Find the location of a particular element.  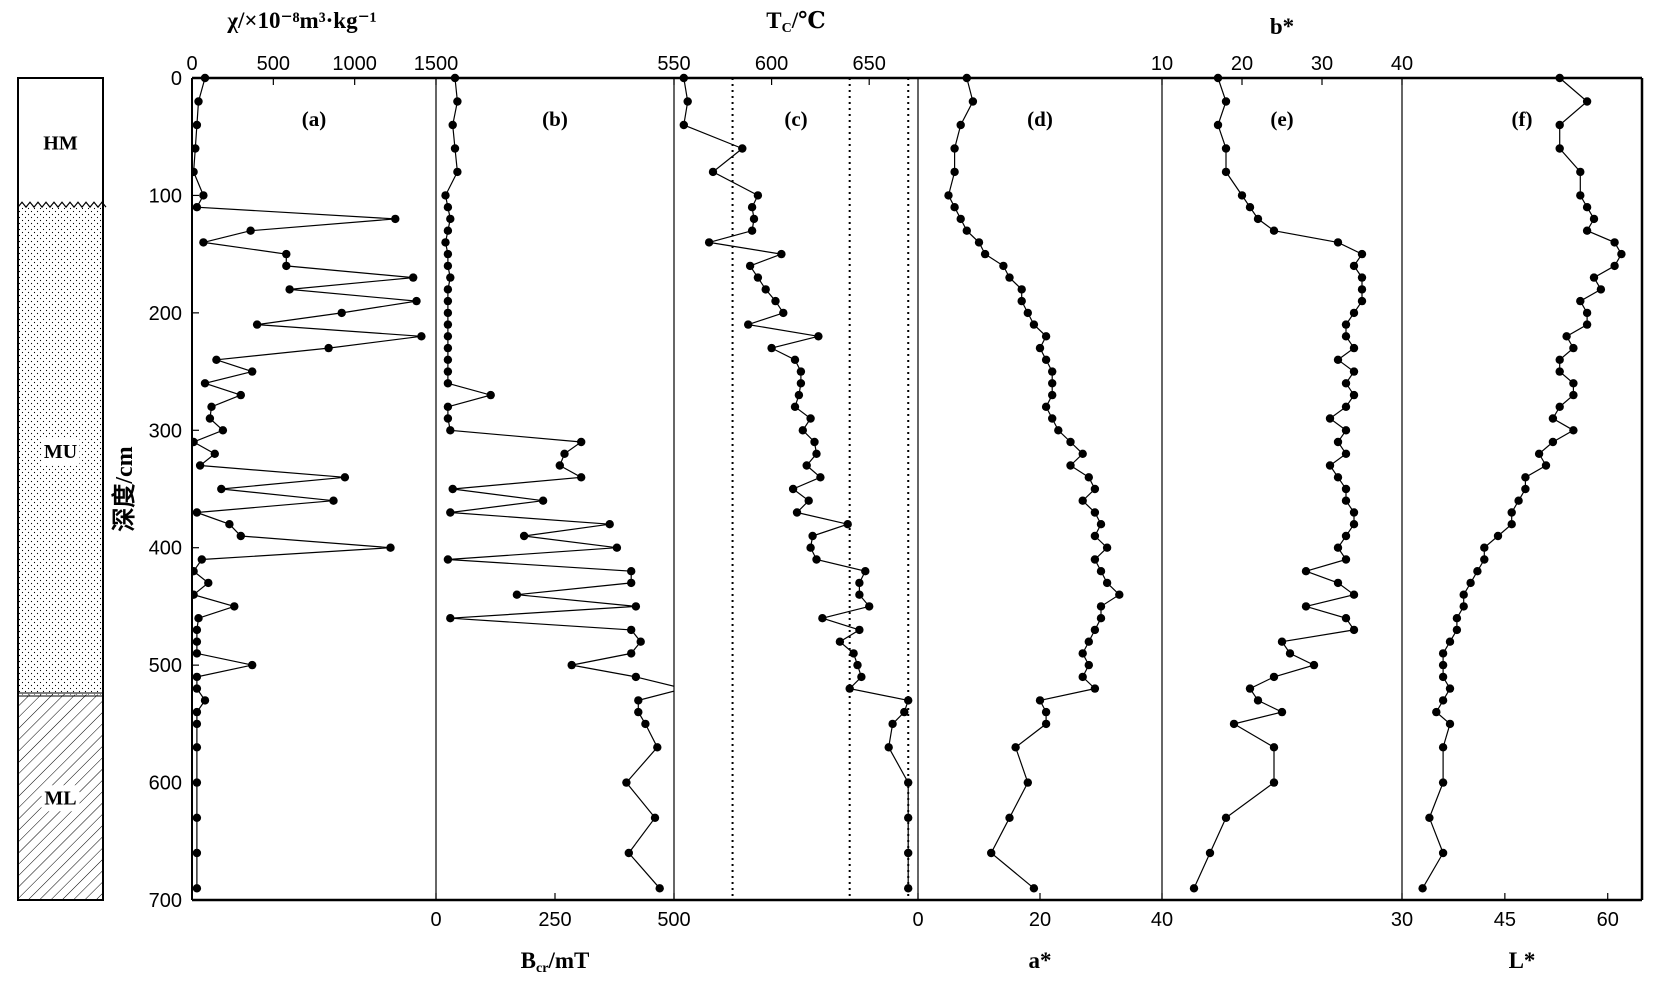

bottom-tick-label: 20 is located at coordinates (1040, 920).